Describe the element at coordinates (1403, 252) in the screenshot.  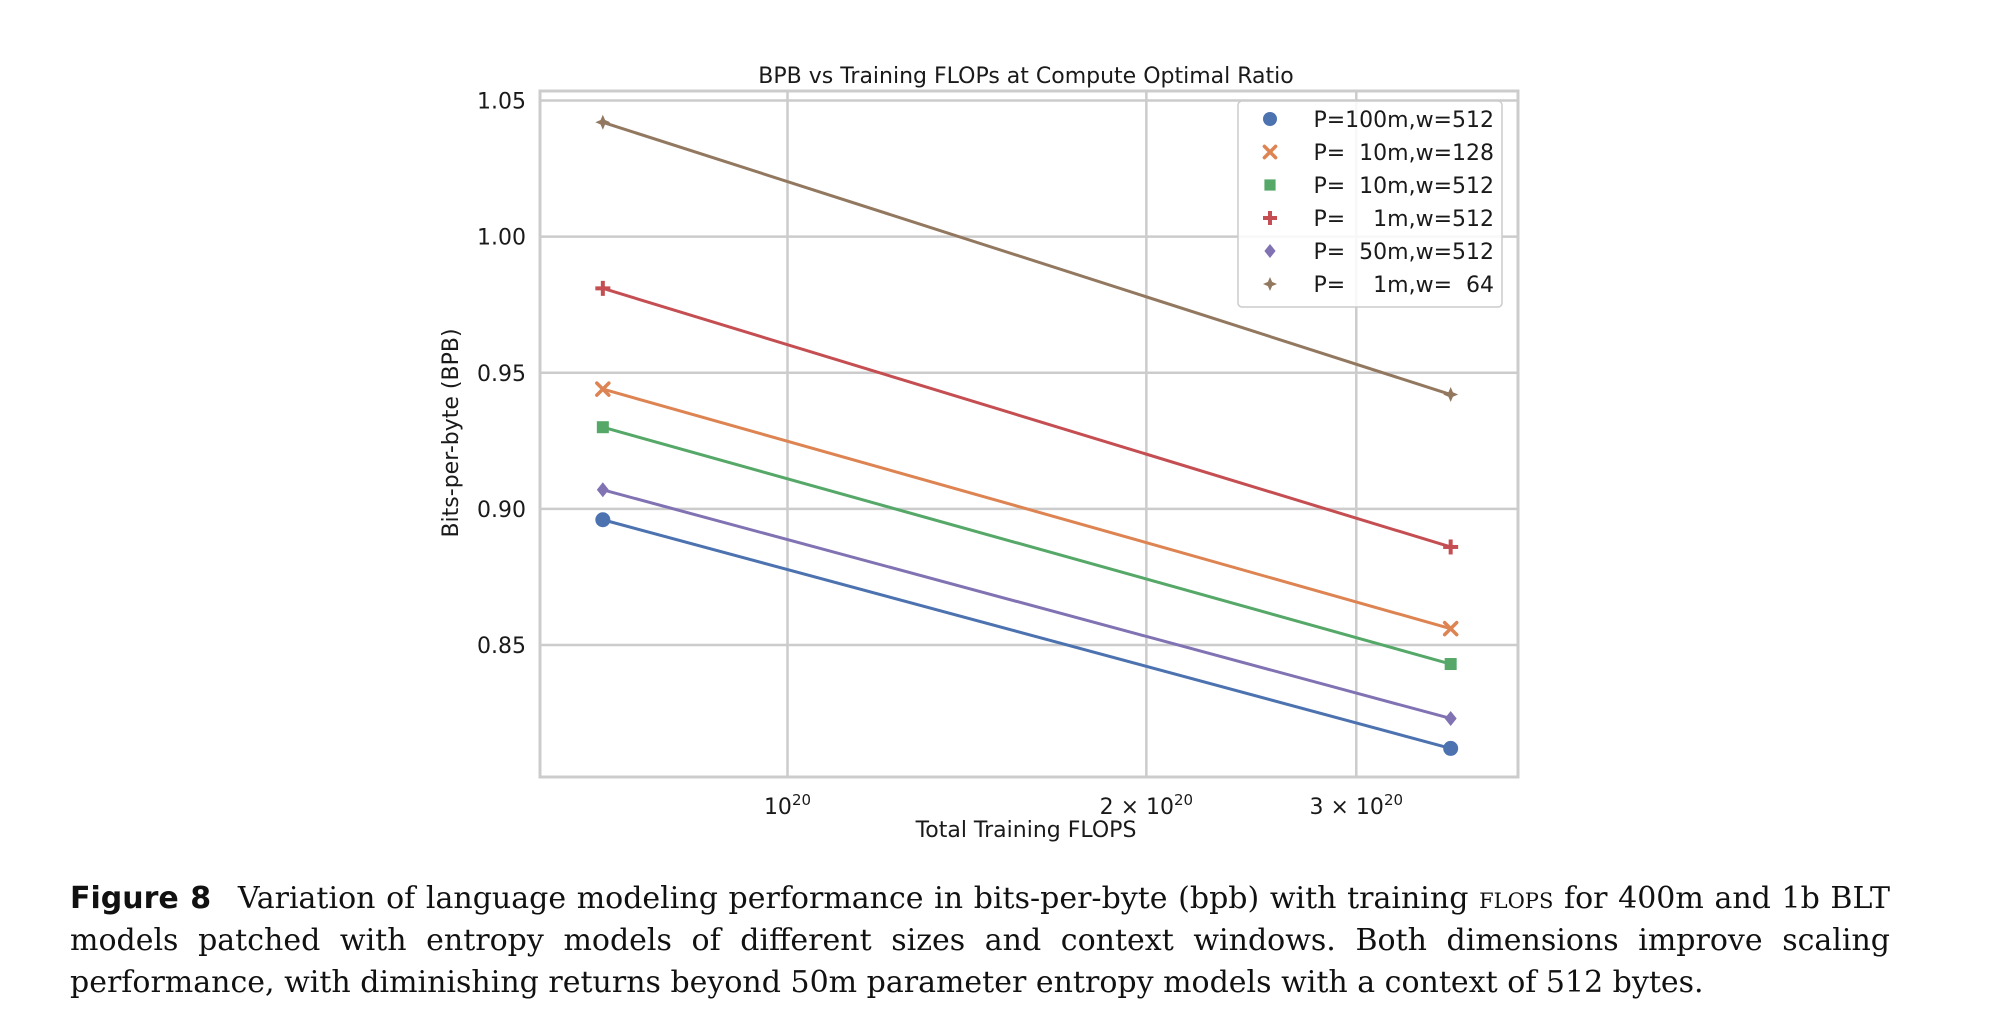
I see `legend-label: P= 50m,w=512` at that location.